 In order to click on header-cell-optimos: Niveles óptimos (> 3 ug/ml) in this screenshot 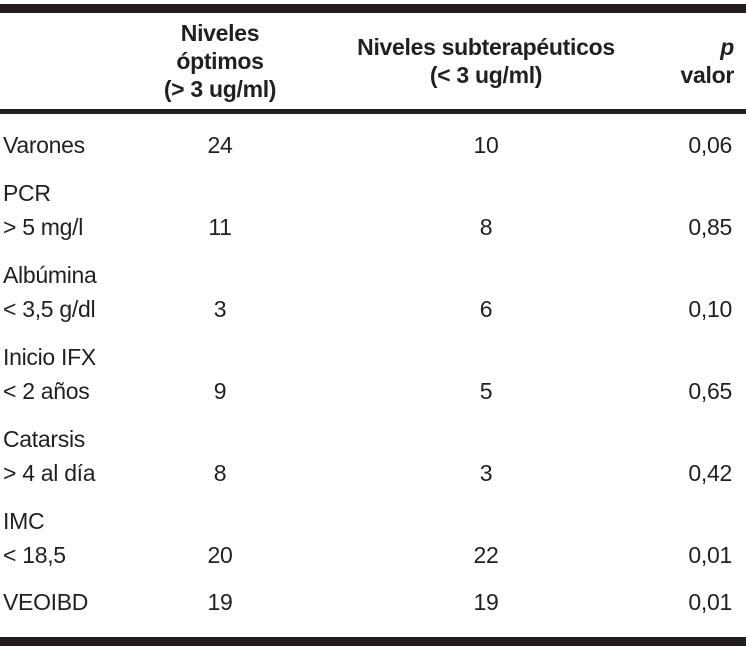, I will do `click(220, 63)`.